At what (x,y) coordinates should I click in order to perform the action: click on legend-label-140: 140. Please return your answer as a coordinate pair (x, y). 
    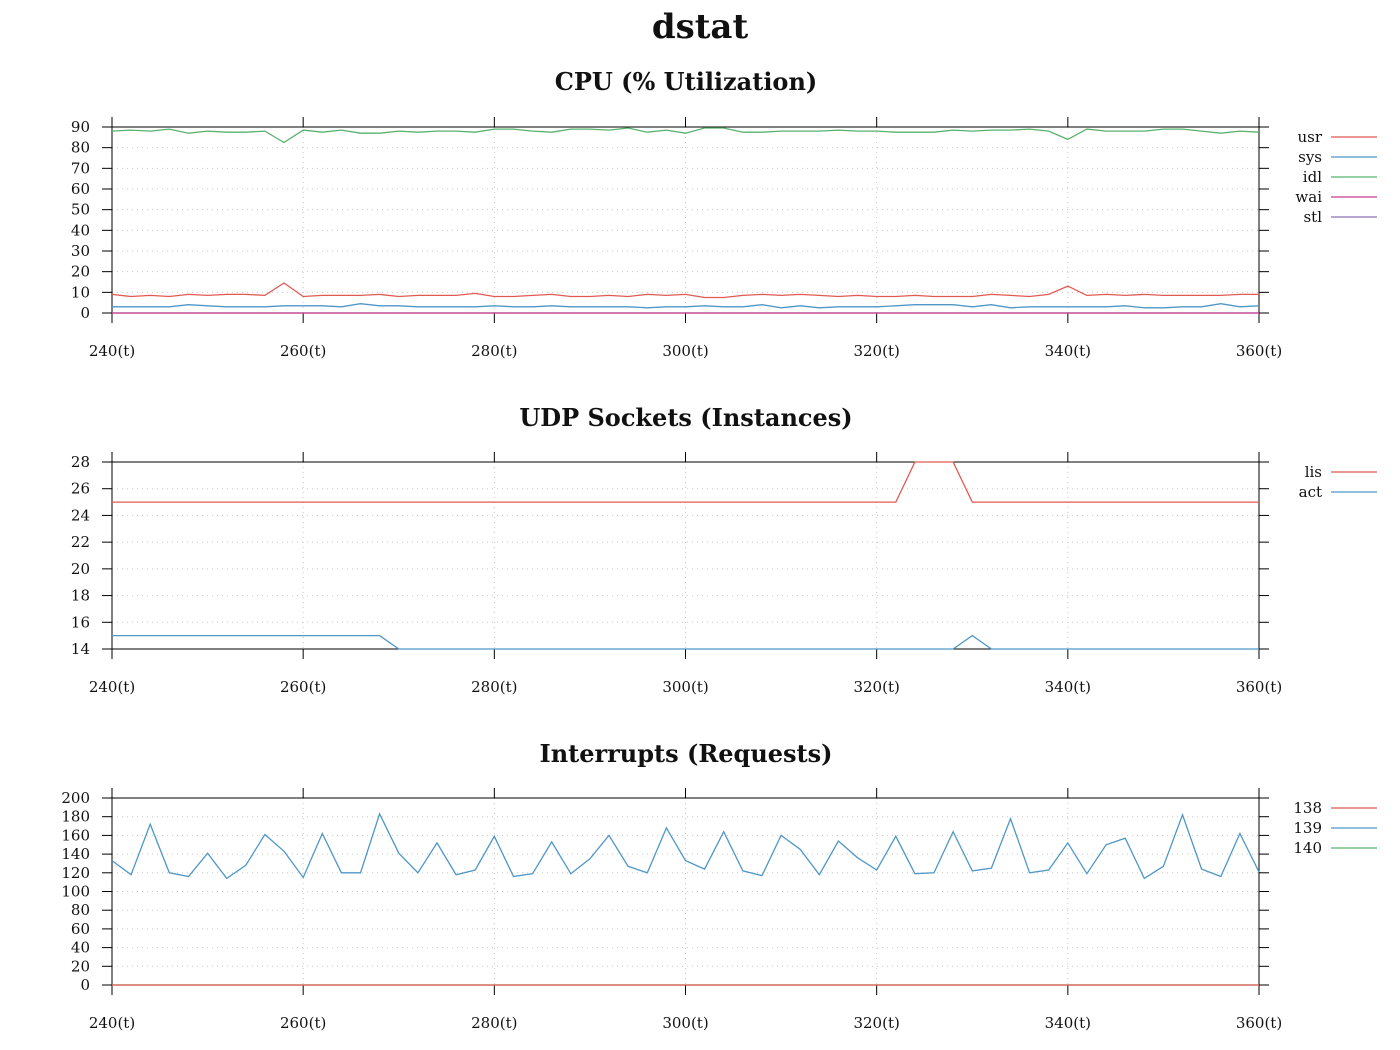
    Looking at the image, I should click on (1307, 848).